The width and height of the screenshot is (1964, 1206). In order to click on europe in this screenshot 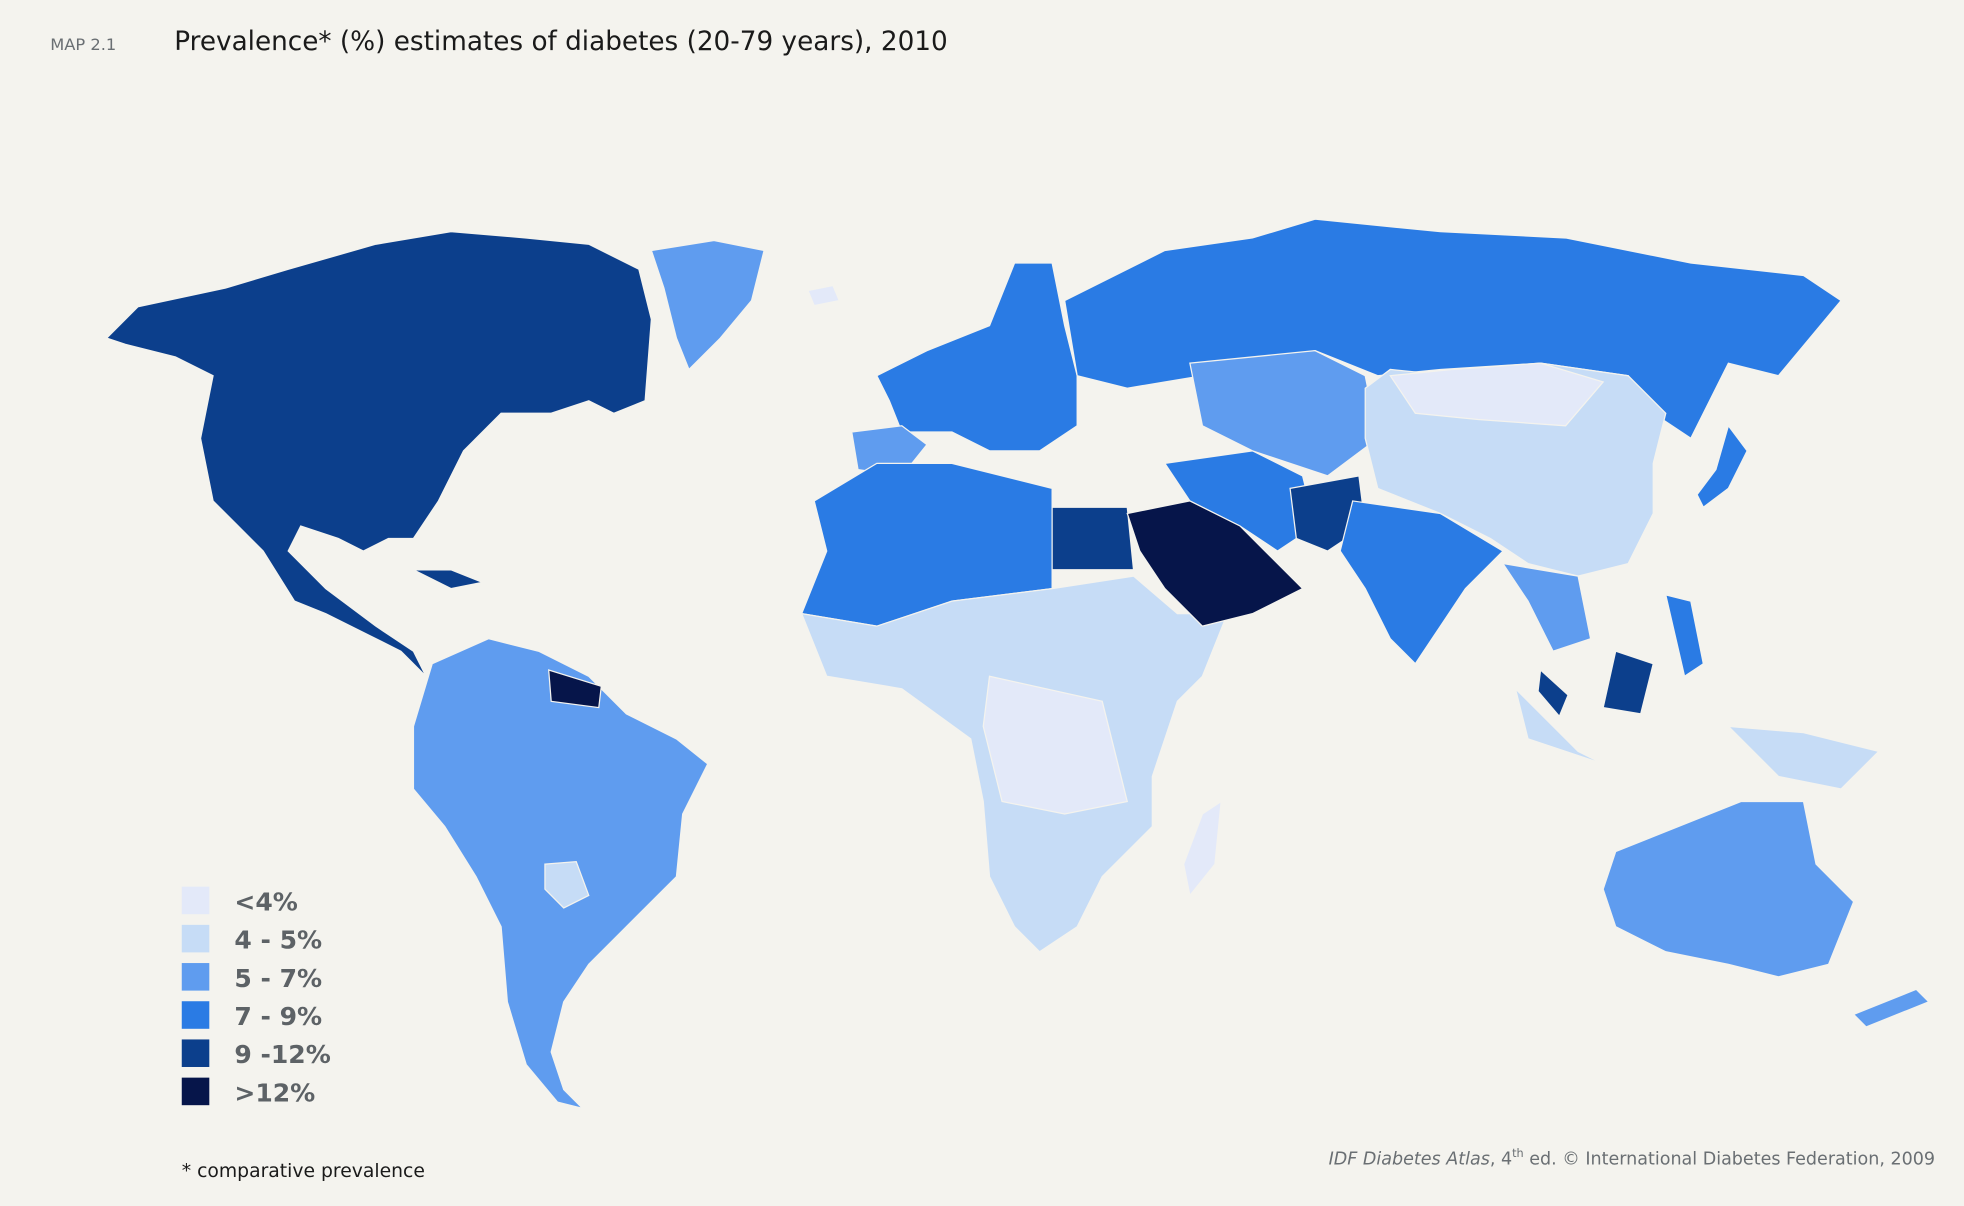, I will do `click(976, 357)`.